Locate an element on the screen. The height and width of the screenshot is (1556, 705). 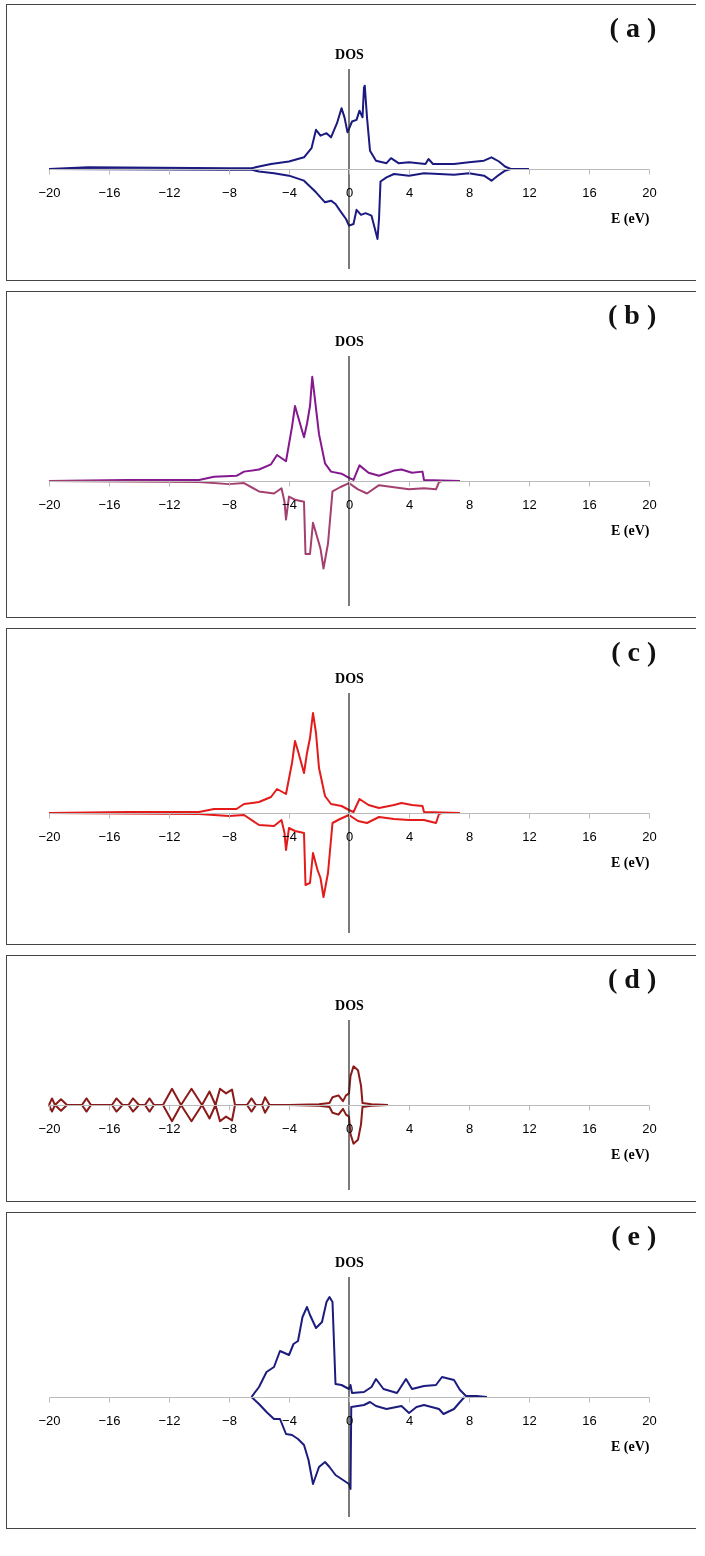
chart-title: ( e ) is located at coordinates (634, 1235).